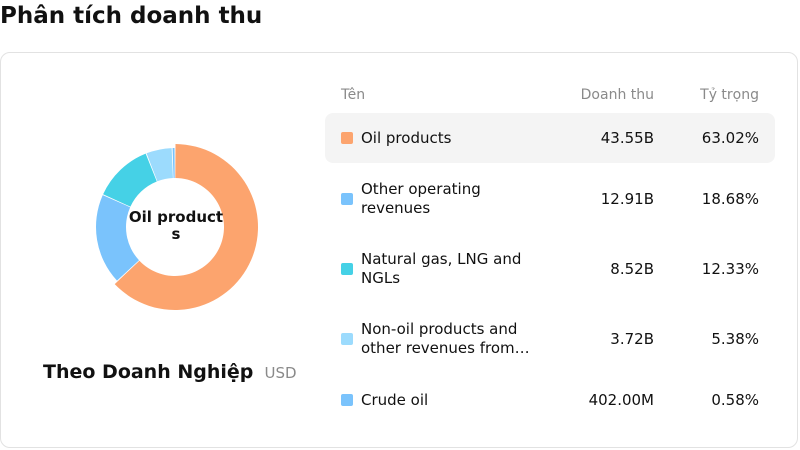 Image resolution: width=800 pixels, height=450 pixels. Describe the element at coordinates (550, 138) in the screenshot. I see `table-row: Oil products 43.55B 63.02%` at that location.